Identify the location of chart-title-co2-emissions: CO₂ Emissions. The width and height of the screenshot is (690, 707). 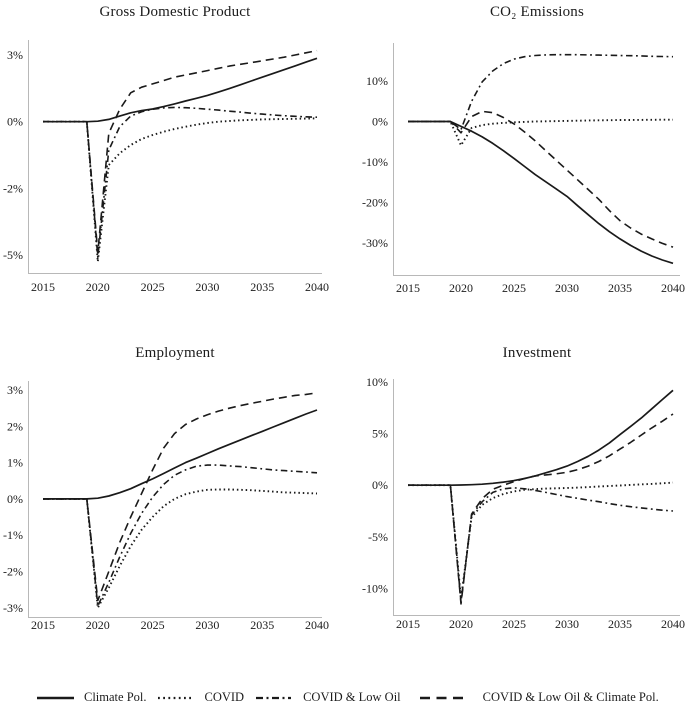
(537, 12).